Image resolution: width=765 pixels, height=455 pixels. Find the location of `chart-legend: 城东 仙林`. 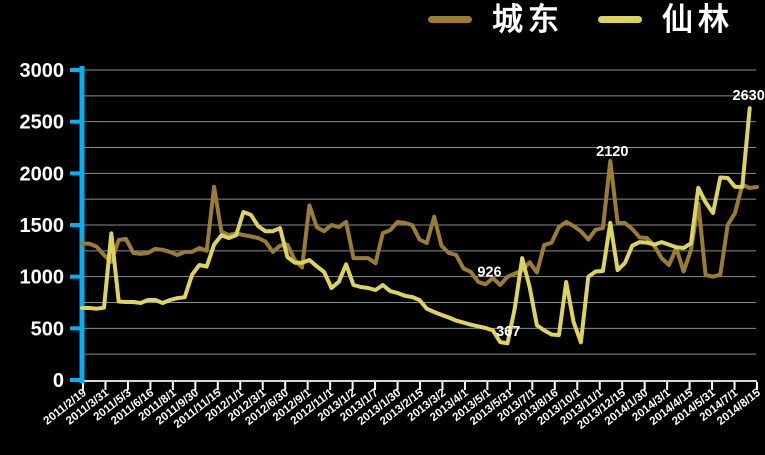

chart-legend: 城东 仙林 is located at coordinates (581, 19).